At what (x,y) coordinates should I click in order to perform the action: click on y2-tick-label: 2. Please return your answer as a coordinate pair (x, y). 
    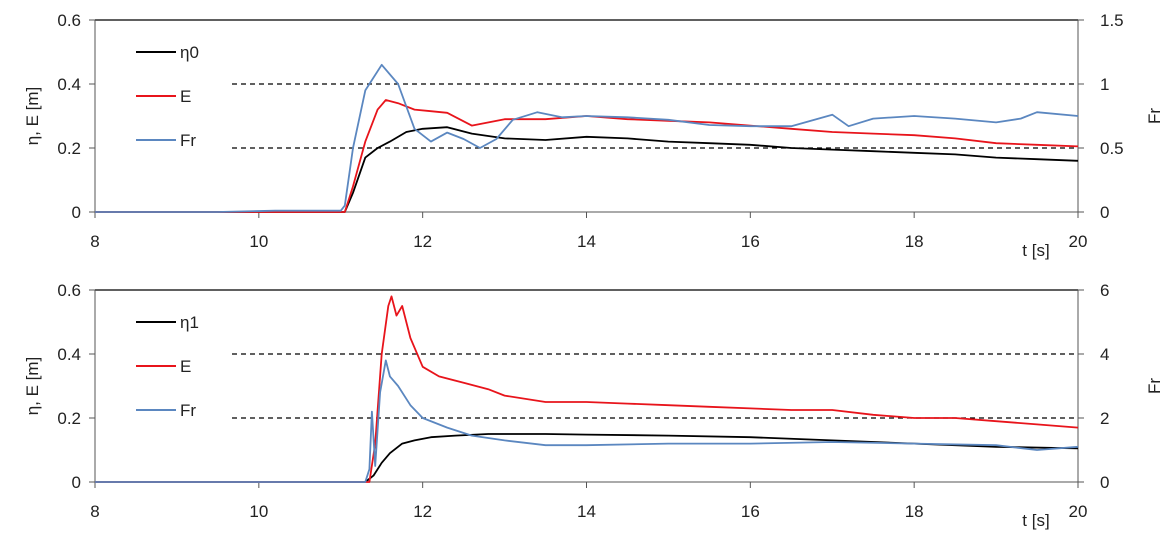
    Looking at the image, I should click on (1104, 418).